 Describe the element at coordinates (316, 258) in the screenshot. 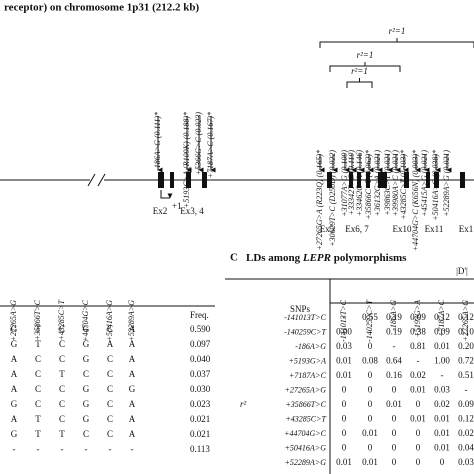

I see `ld-title-part: LEPR` at that location.